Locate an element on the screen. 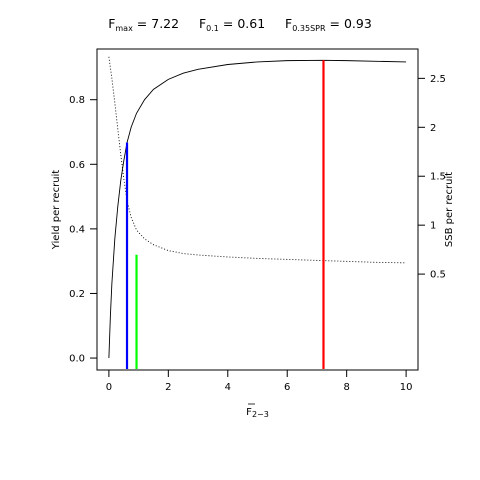 This screenshot has height=480, width=480. y-left-tick-label: 0.8 is located at coordinates (77, 100).